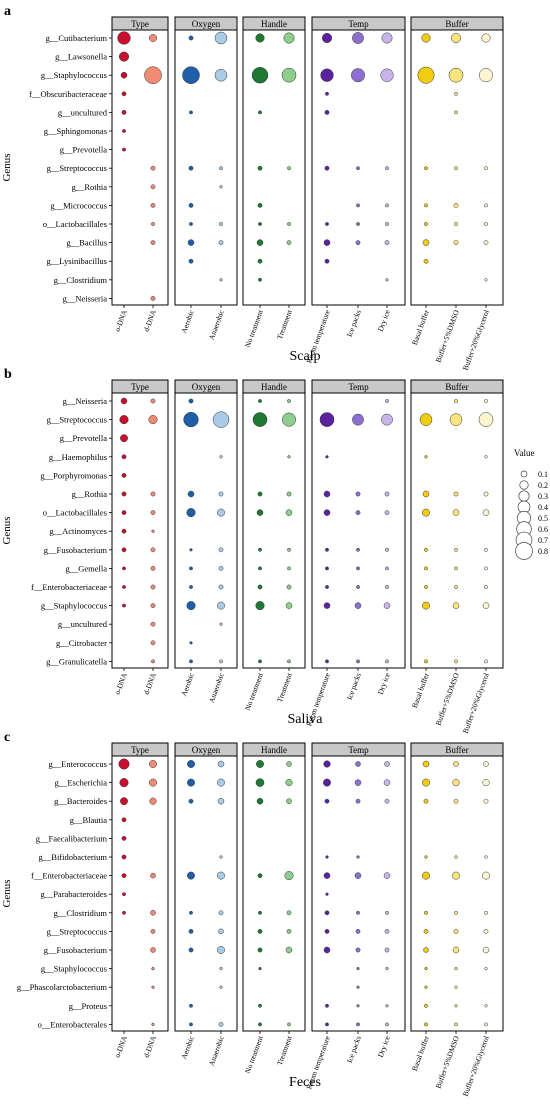  What do you see at coordinates (153, 875) in the screenshot?
I see `bubble-f-enterobacteriaceae-d-dna` at bounding box center [153, 875].